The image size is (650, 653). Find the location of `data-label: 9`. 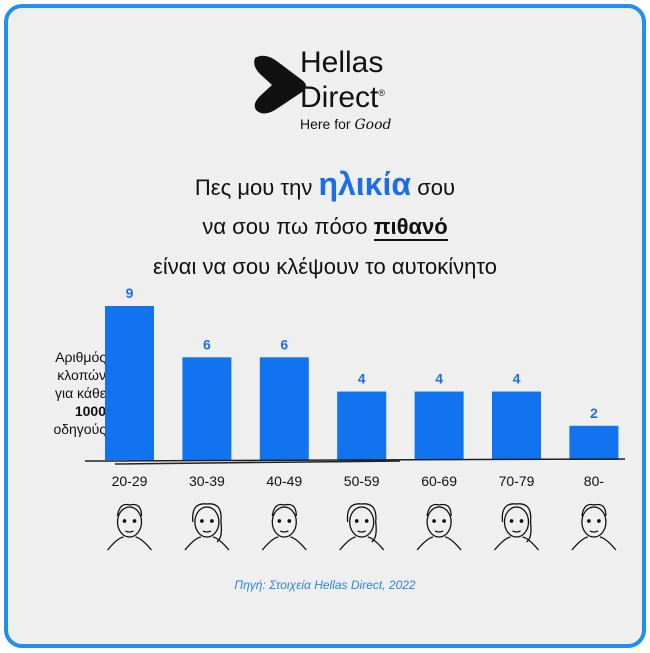

data-label: 9 is located at coordinates (130, 293).